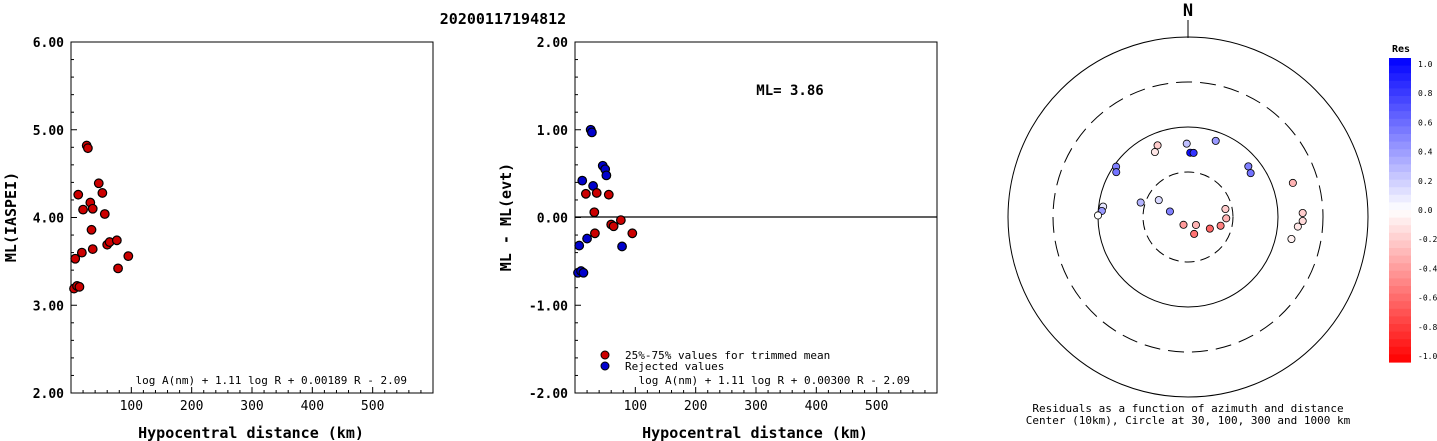 The width and height of the screenshot is (1437, 441). Describe the element at coordinates (312, 406) in the screenshot. I see `plot1-xtick-label: 400` at that location.